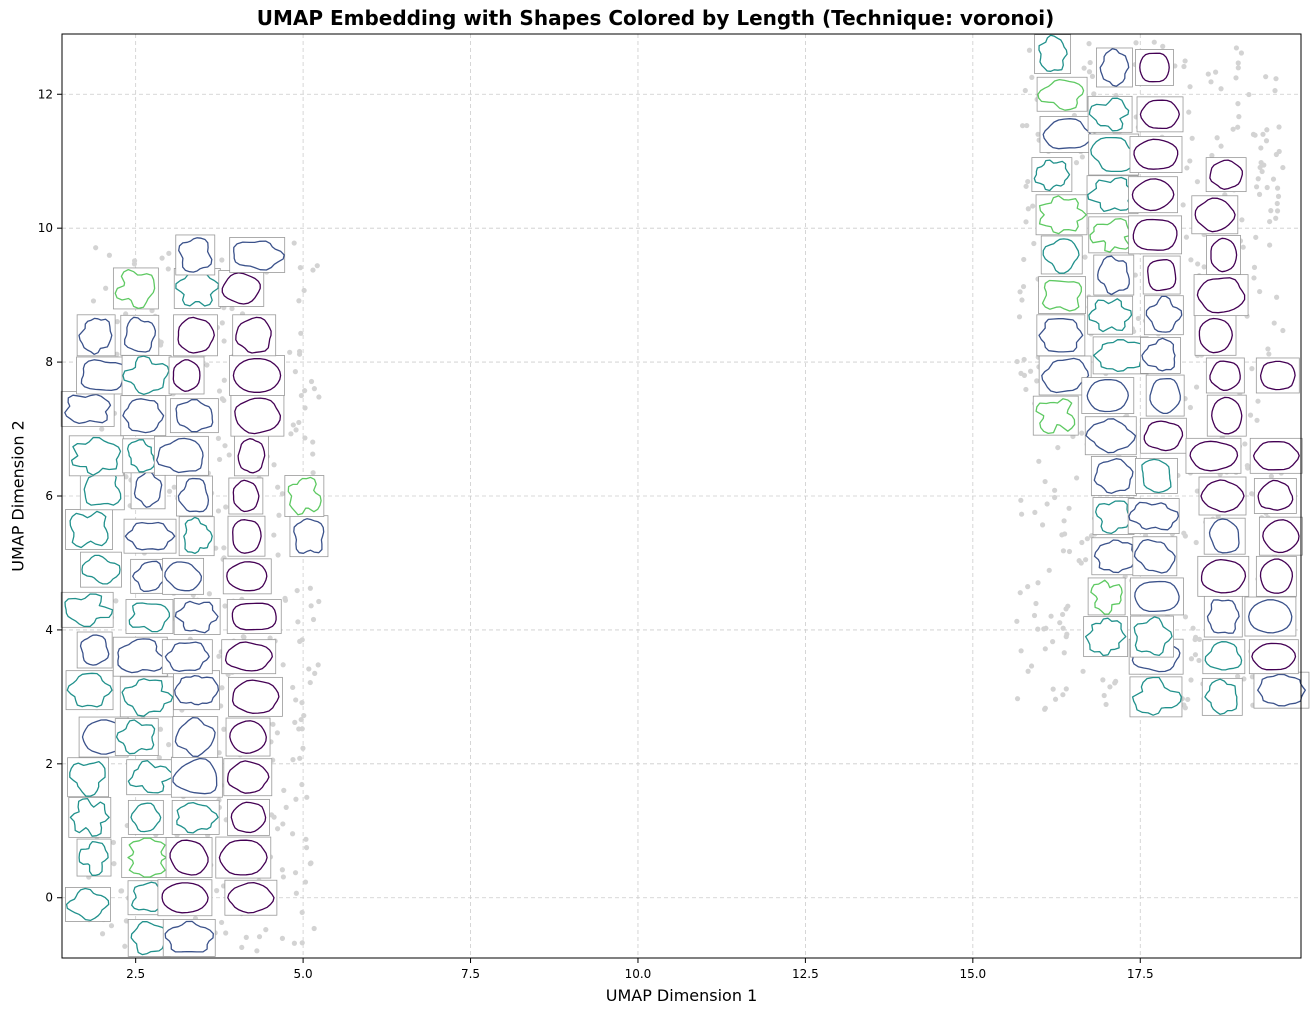 The image size is (1311, 1015). What do you see at coordinates (49, 764) in the screenshot?
I see `y-tick-label: 2` at bounding box center [49, 764].